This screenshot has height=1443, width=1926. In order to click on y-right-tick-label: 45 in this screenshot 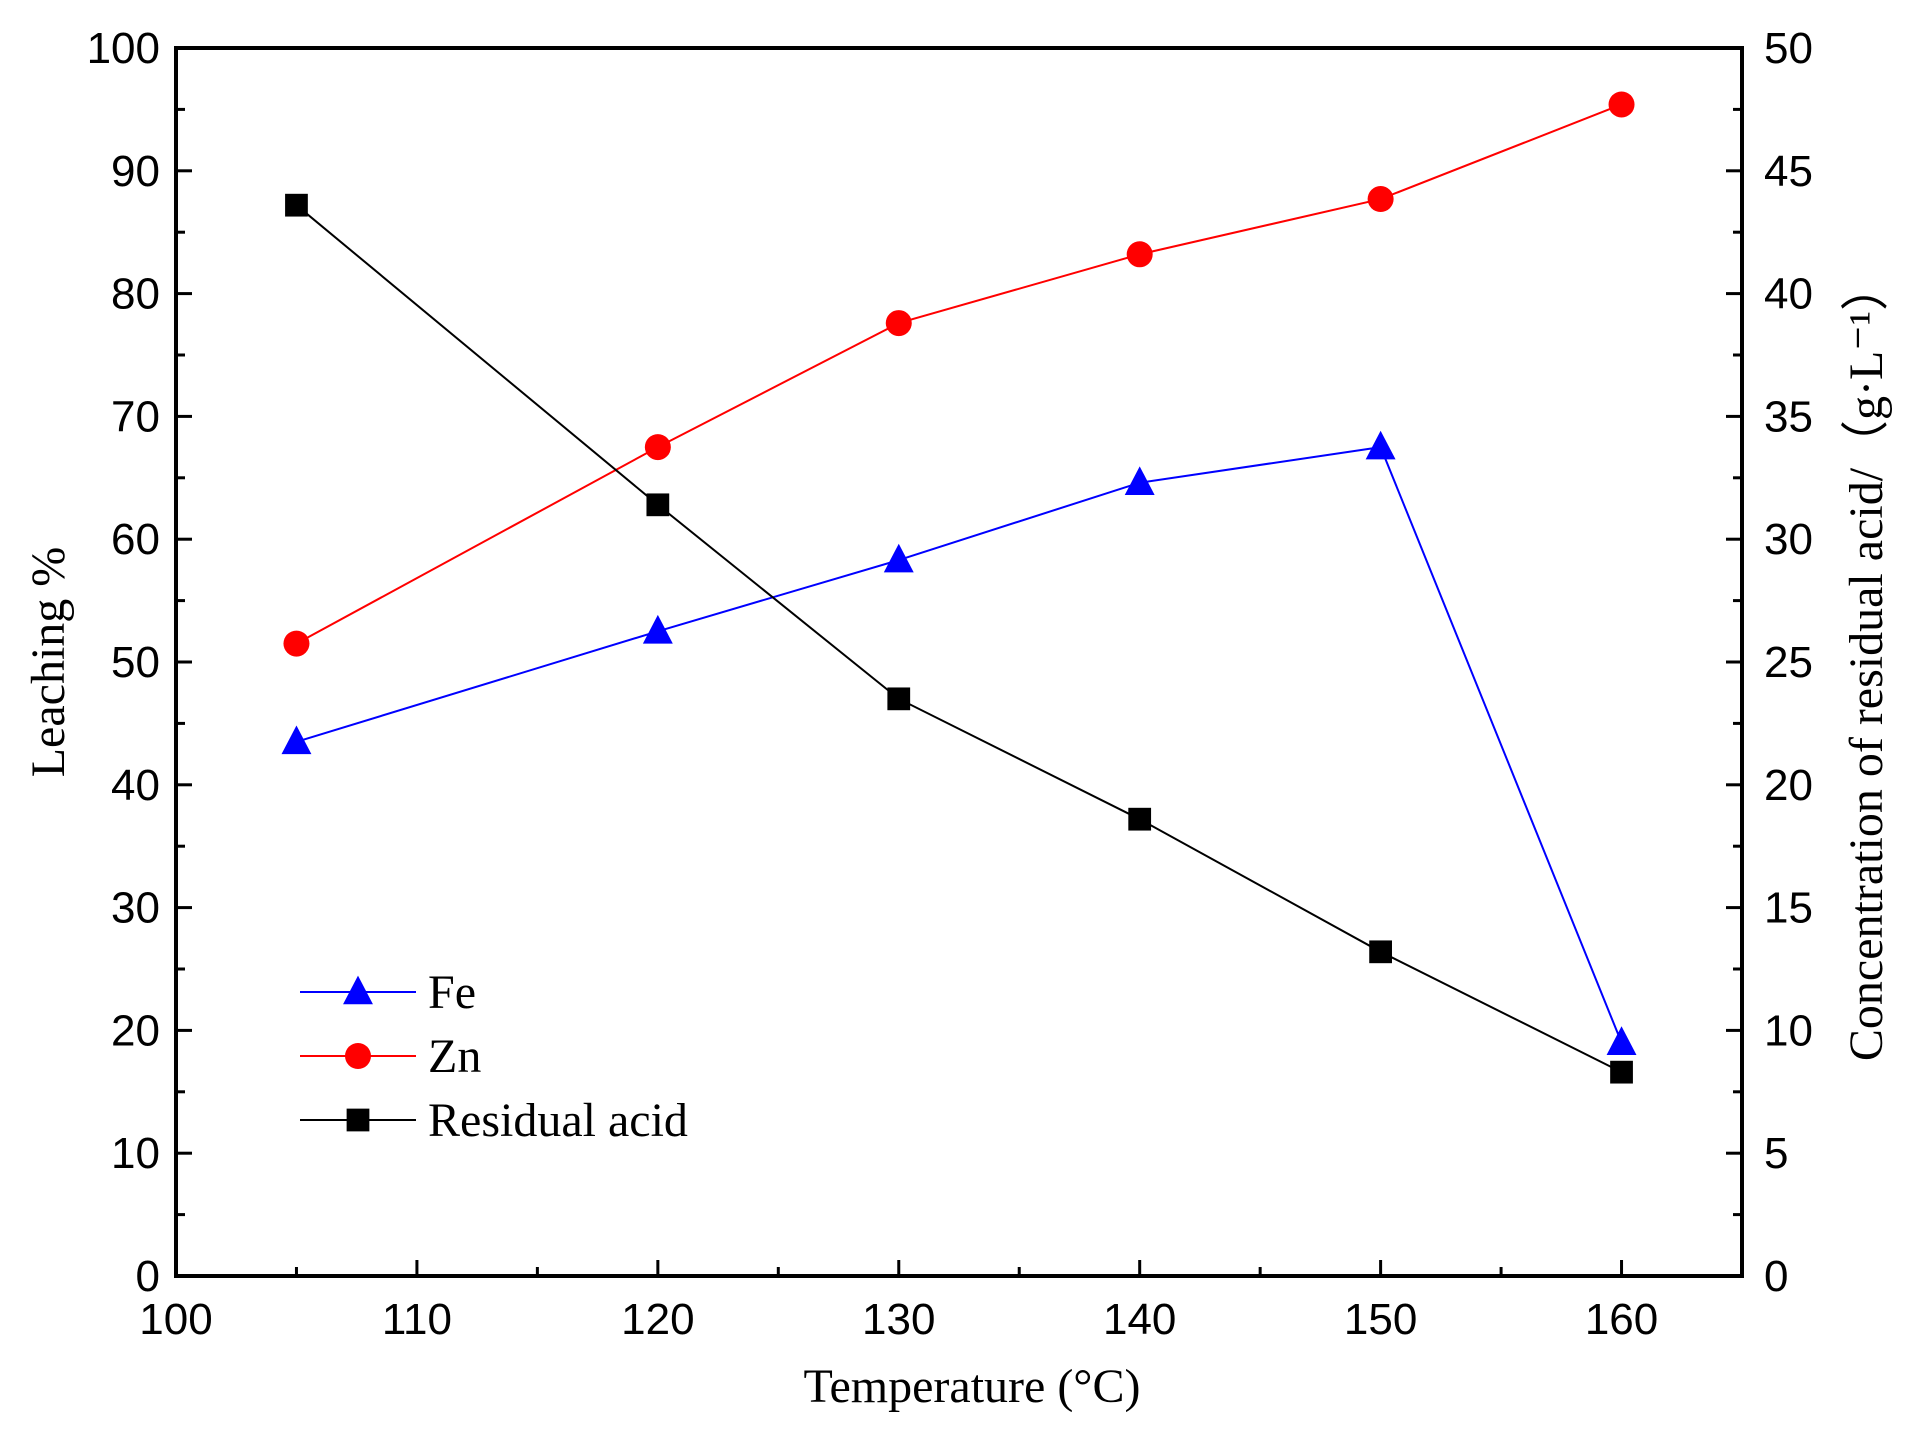, I will do `click(1788, 171)`.